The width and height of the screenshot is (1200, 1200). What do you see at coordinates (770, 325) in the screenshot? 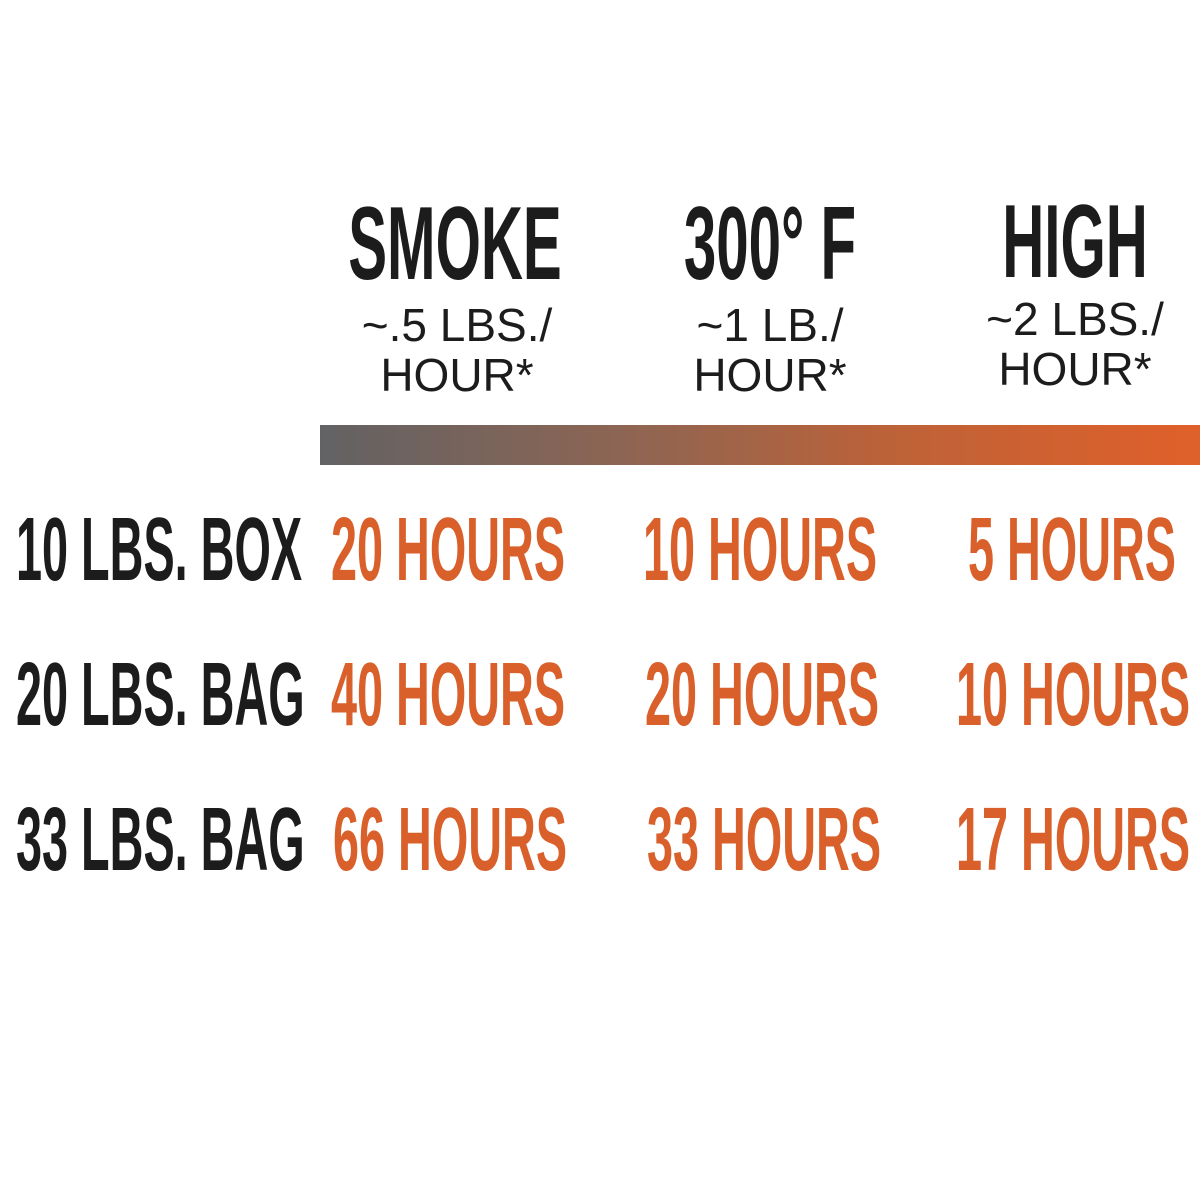
I see `rate-line: ~1 LB./` at bounding box center [770, 325].